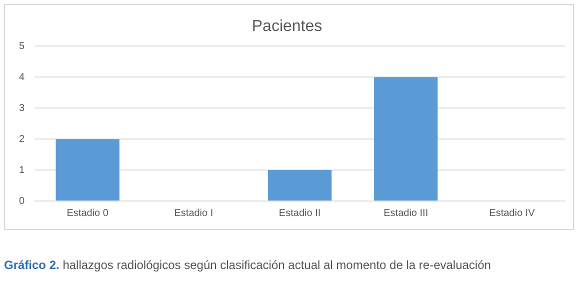 The image size is (580, 286). I want to click on x-tick-label: Estadio III, so click(406, 213).